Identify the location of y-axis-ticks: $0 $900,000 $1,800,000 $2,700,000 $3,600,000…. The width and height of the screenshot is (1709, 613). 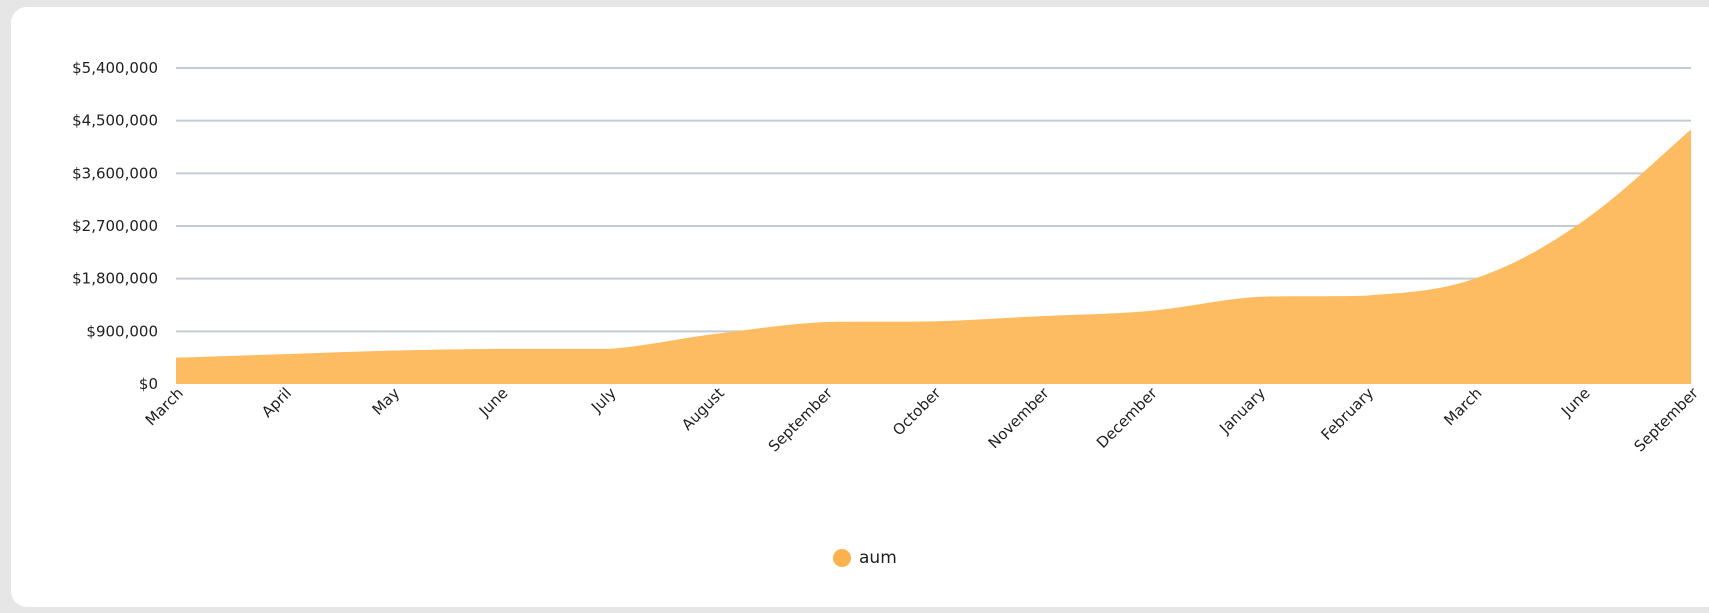
(115, 226).